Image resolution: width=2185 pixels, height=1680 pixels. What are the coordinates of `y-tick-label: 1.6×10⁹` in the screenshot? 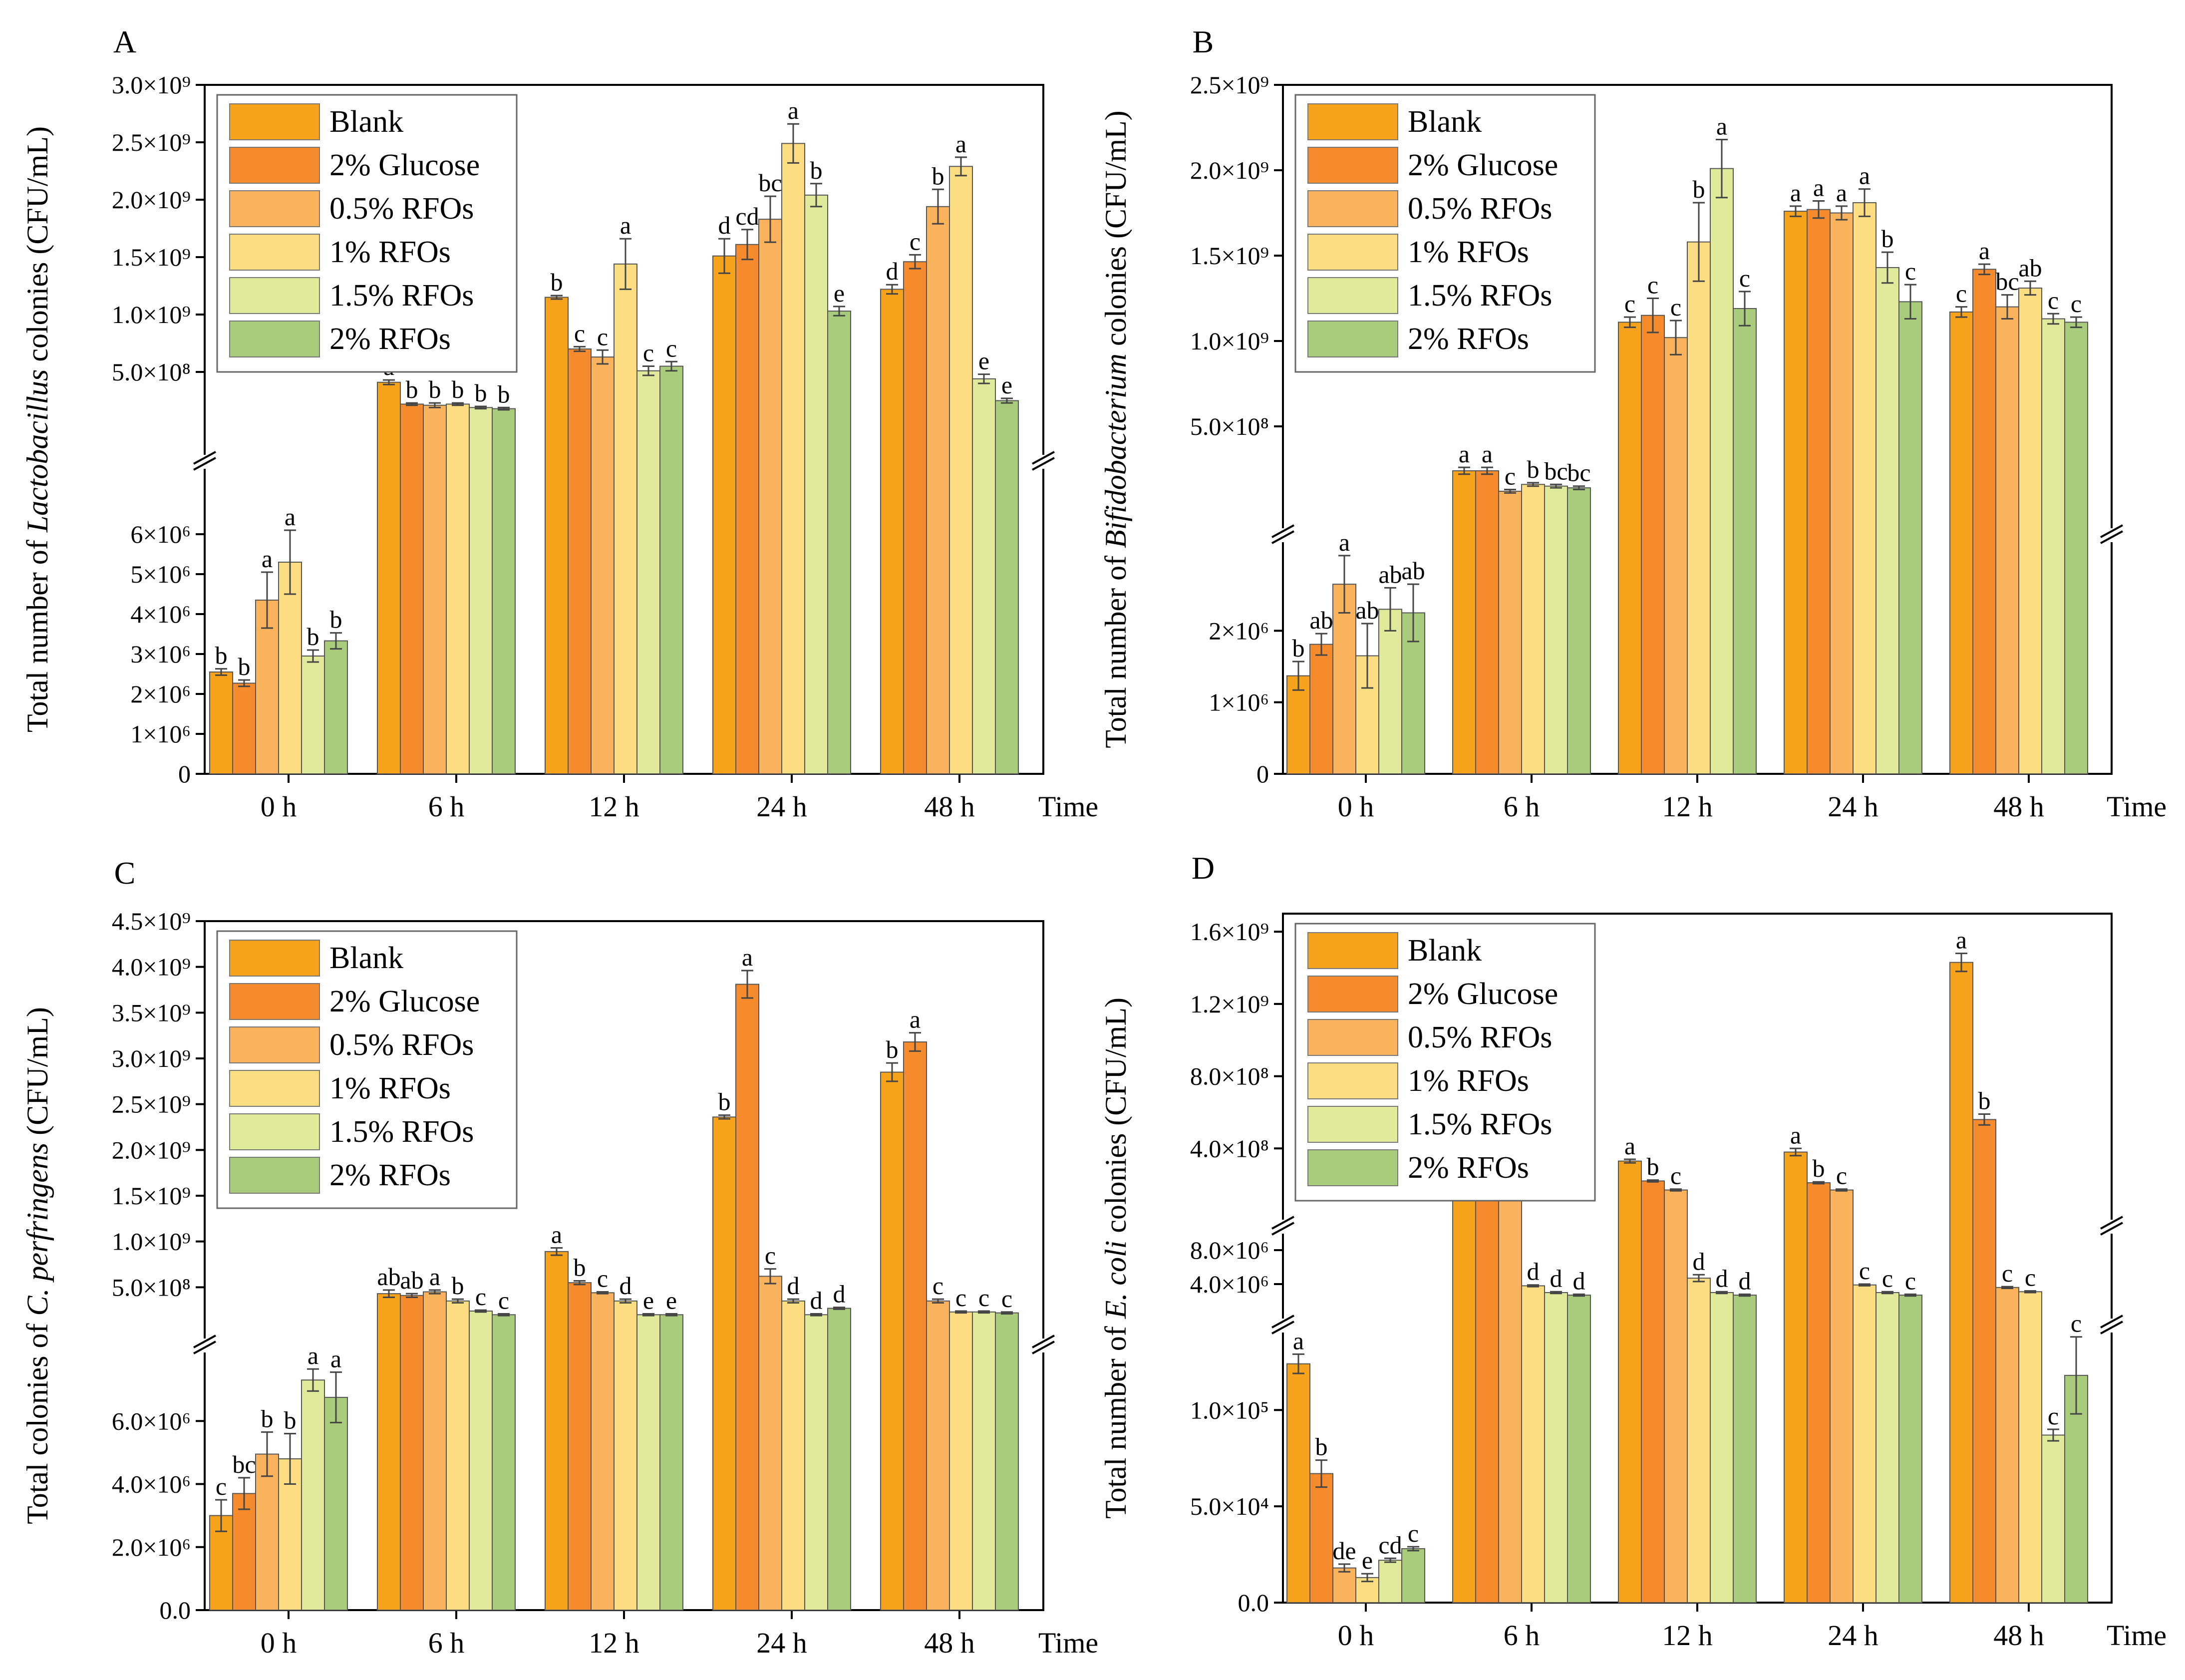 It's located at (1230, 932).